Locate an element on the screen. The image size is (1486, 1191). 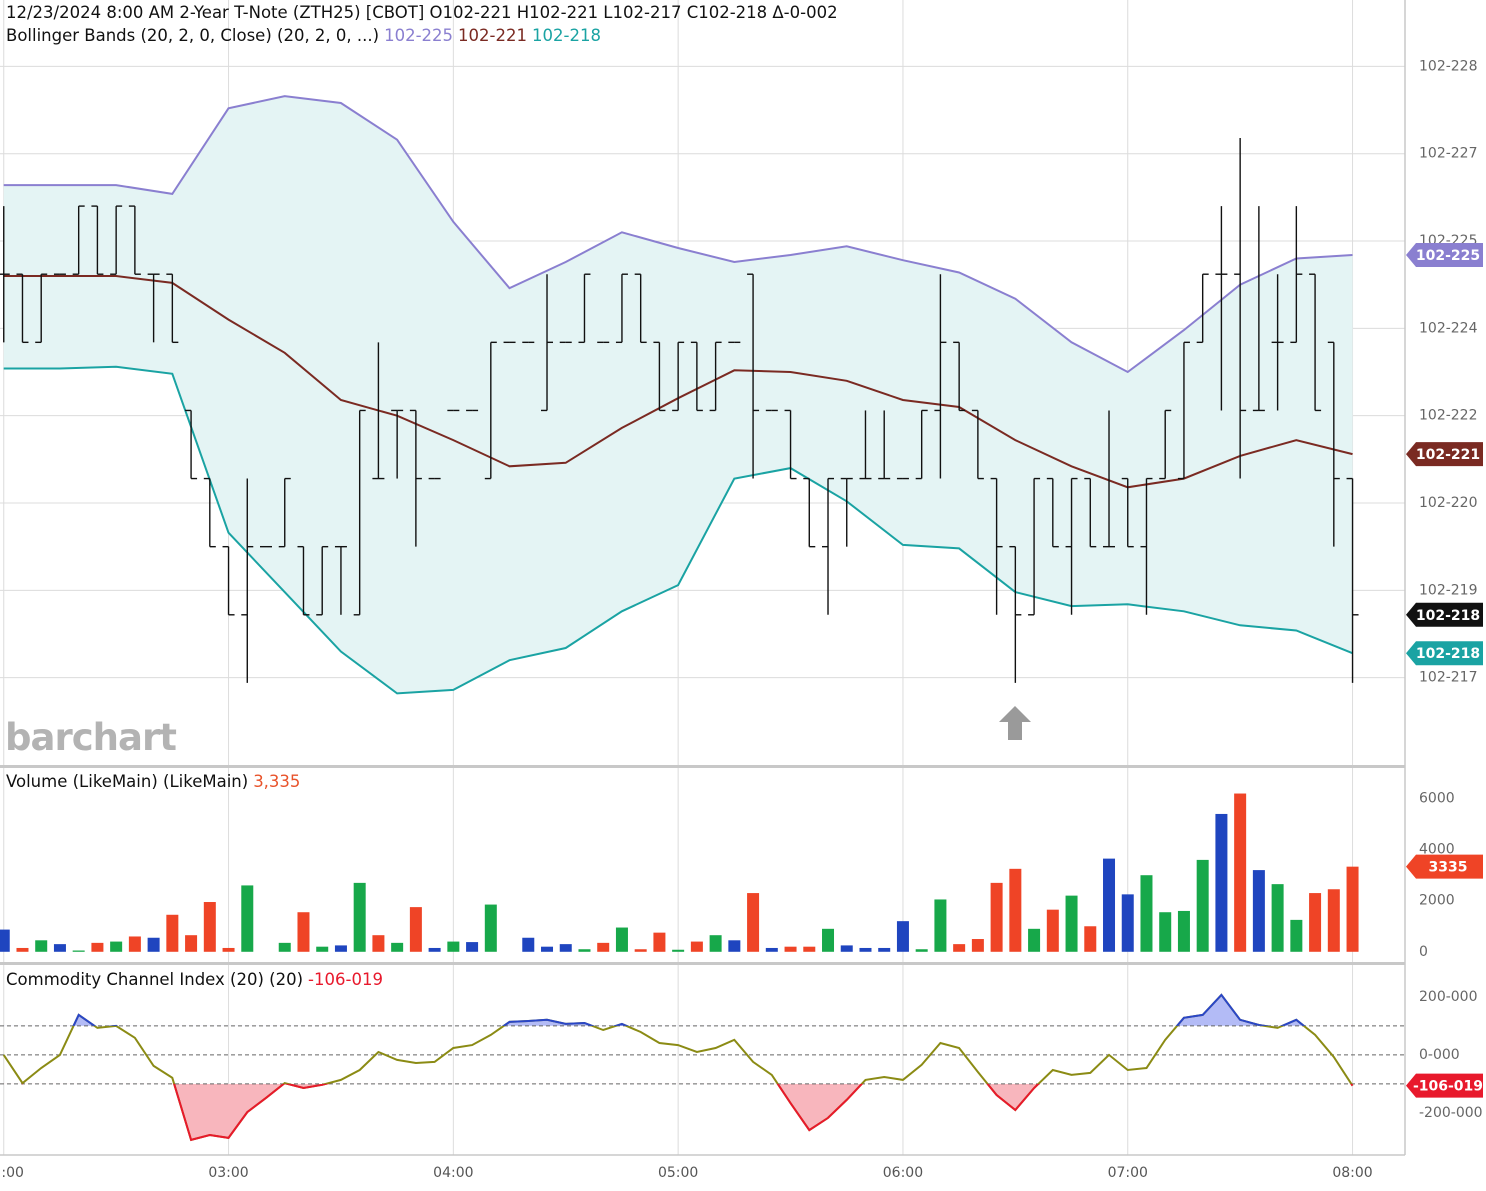
cci-title: Commodity Channel Index (20) (20) is located at coordinates (155, 979).